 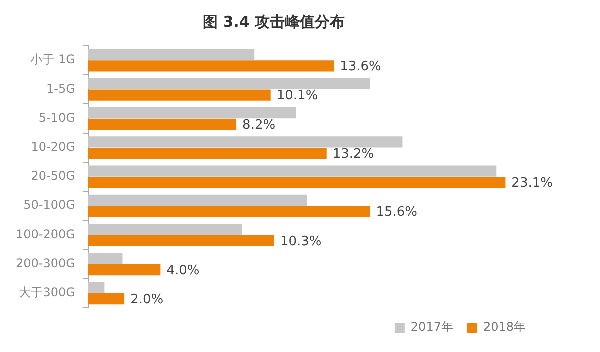 What do you see at coordinates (301, 242) in the screenshot?
I see `data-label: 10.3%` at bounding box center [301, 242].